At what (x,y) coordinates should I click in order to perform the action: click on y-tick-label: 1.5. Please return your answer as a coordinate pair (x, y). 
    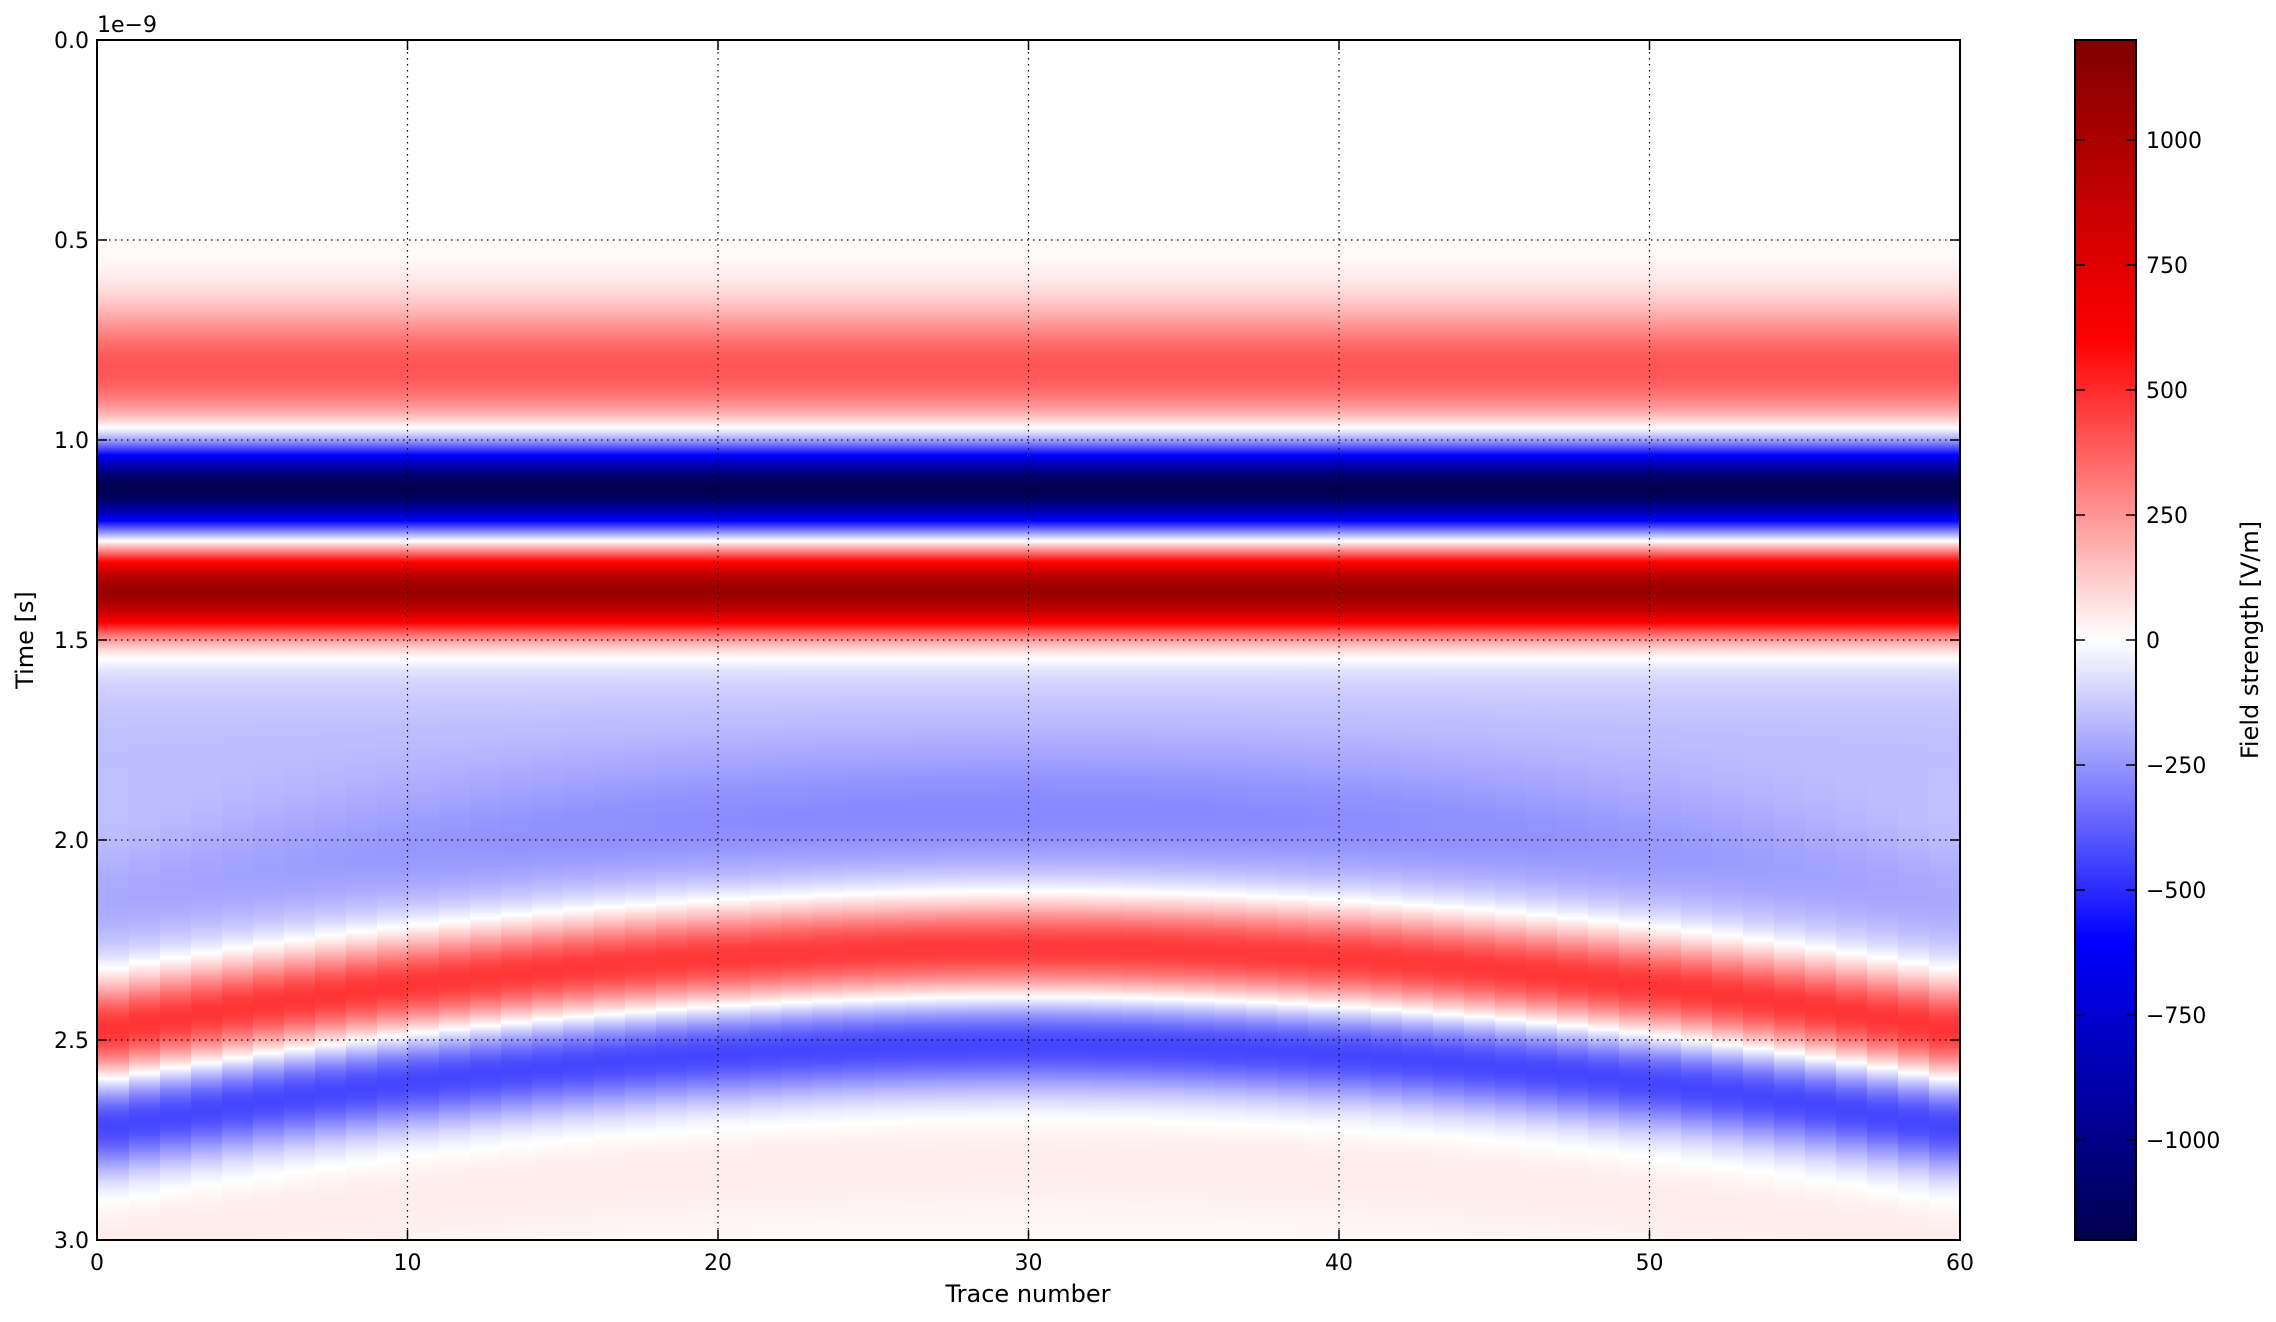
    Looking at the image, I should click on (71, 641).